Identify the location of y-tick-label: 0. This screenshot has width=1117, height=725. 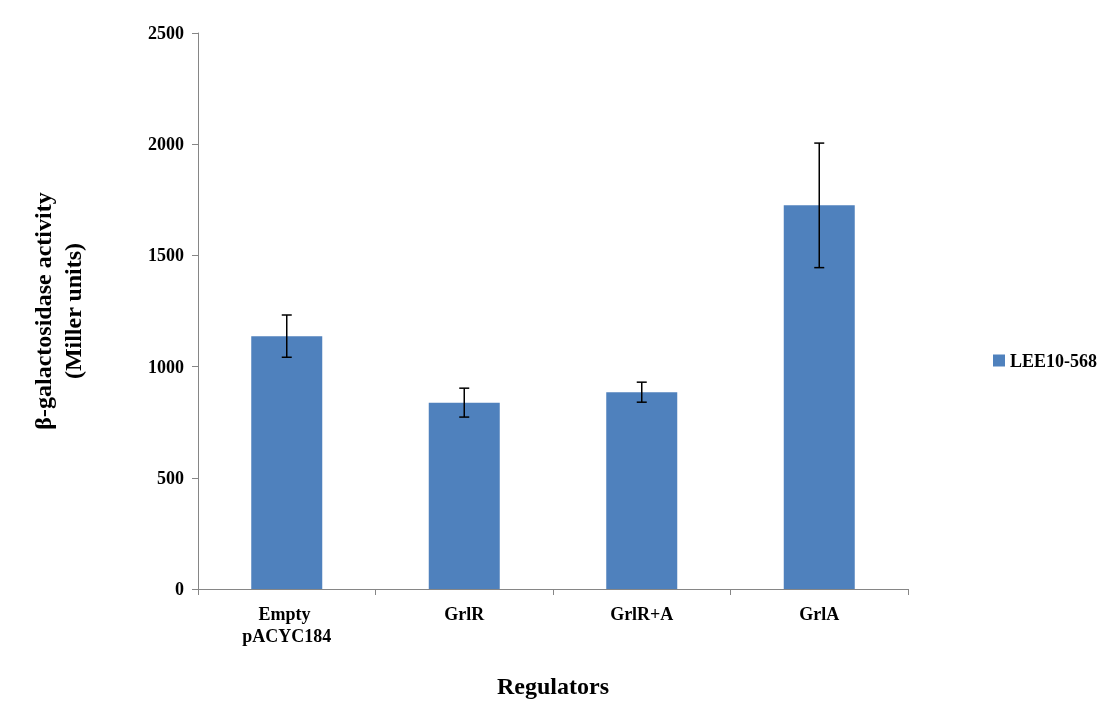
(179, 589).